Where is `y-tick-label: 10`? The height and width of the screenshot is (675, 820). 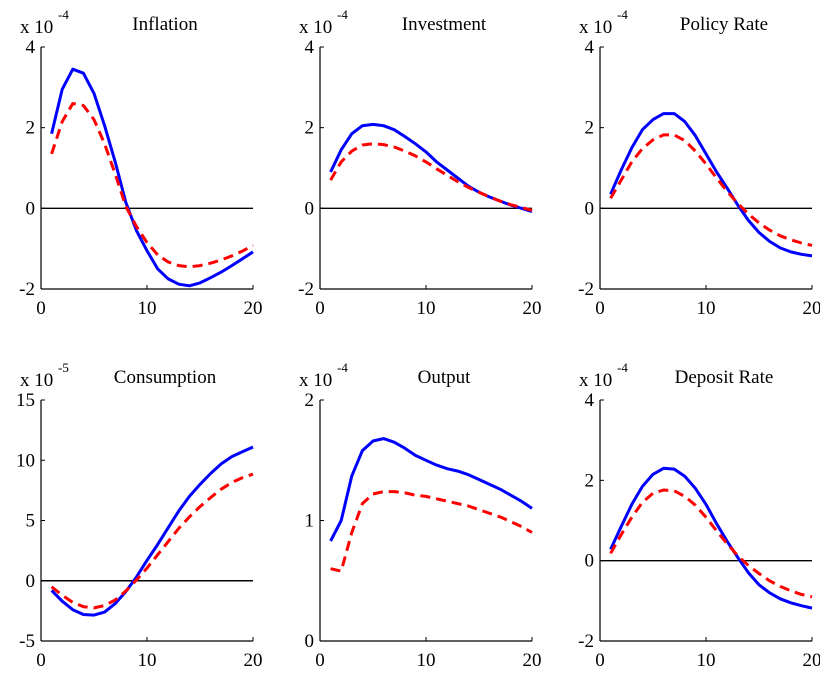
y-tick-label: 10 is located at coordinates (25, 460).